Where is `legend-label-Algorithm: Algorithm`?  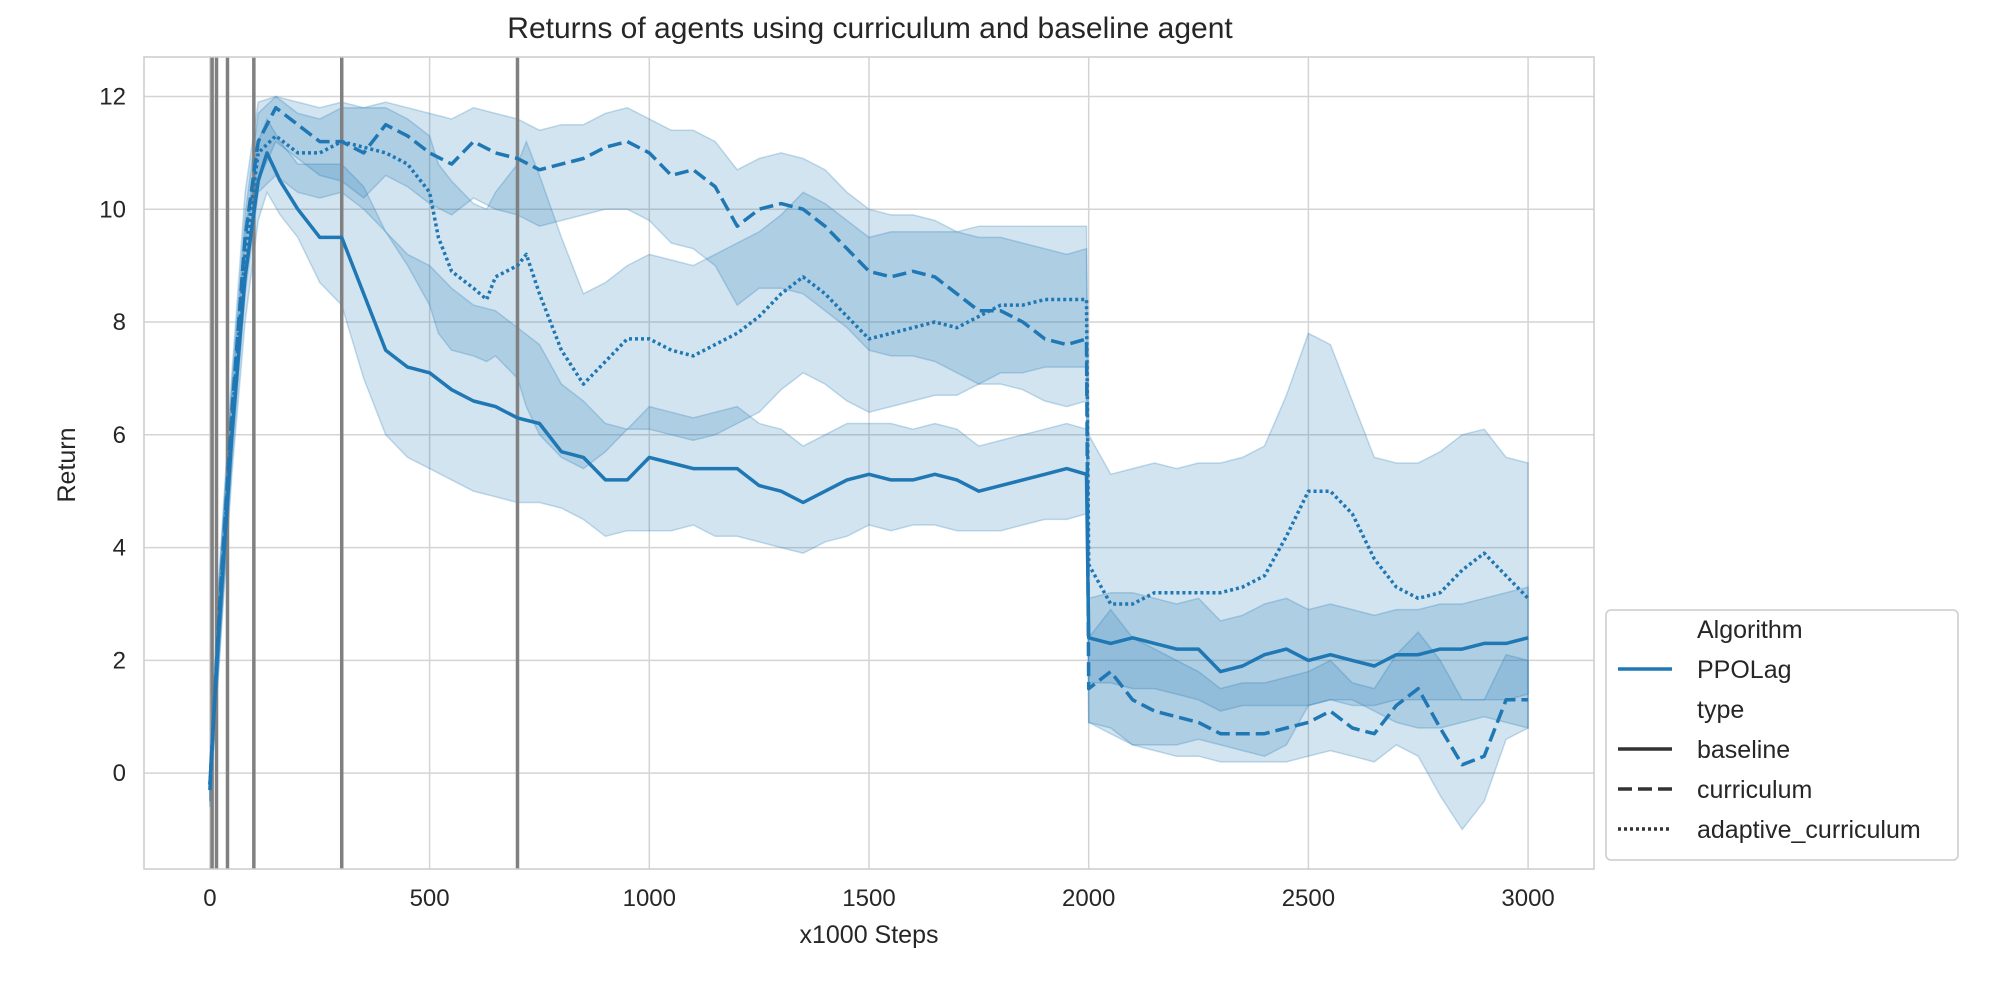
legend-label-Algorithm: Algorithm is located at coordinates (1750, 630).